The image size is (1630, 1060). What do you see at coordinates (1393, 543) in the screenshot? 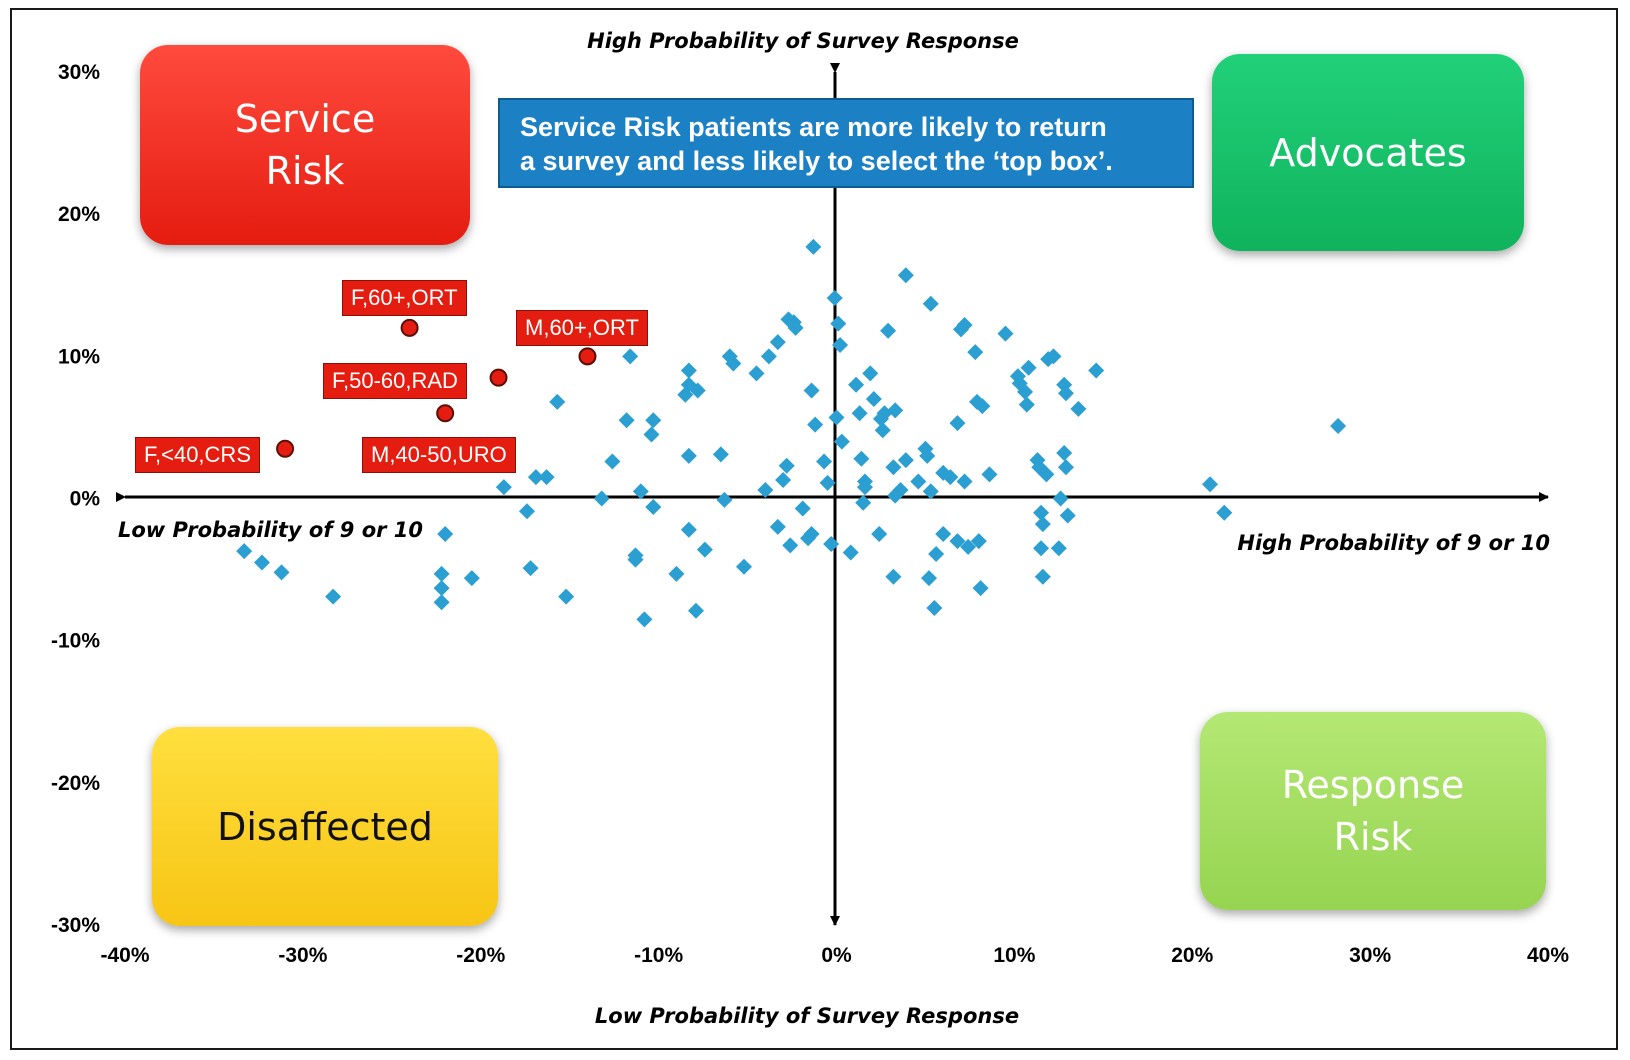
I see `x-axis-right-title: High Probability of 9 or 10` at bounding box center [1393, 543].